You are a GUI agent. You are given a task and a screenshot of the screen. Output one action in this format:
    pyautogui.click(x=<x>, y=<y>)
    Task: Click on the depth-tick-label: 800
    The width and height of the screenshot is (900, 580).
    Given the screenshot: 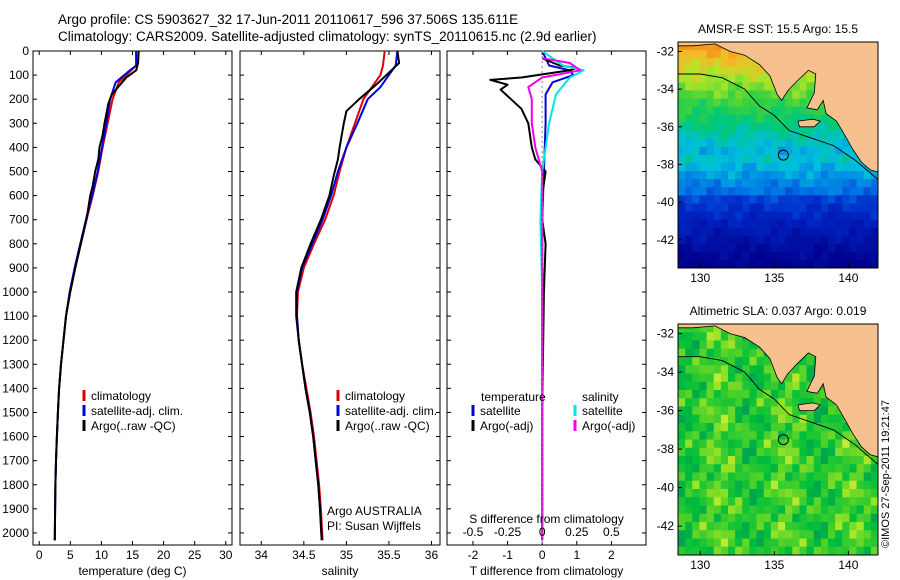 What is the action you would take?
    pyautogui.click(x=19, y=244)
    